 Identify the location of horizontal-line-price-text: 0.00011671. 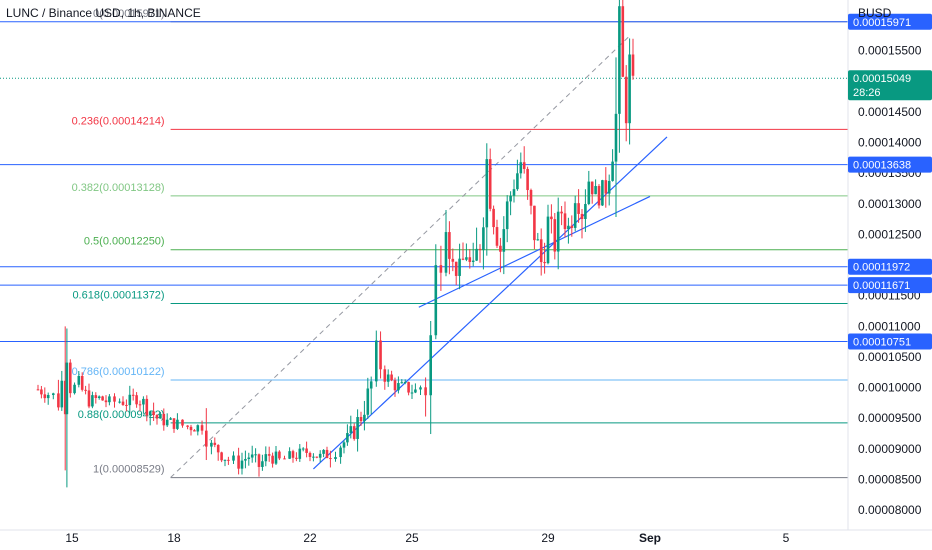
(881, 286).